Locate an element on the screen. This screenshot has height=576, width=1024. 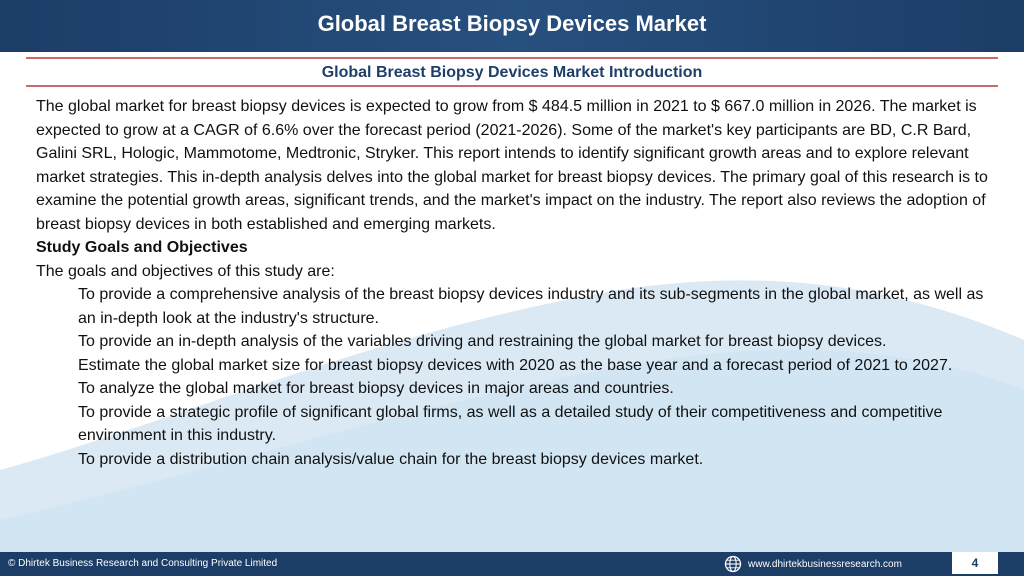
website-url: www.dhirtekbusinessresearch.com is located at coordinates (825, 564).